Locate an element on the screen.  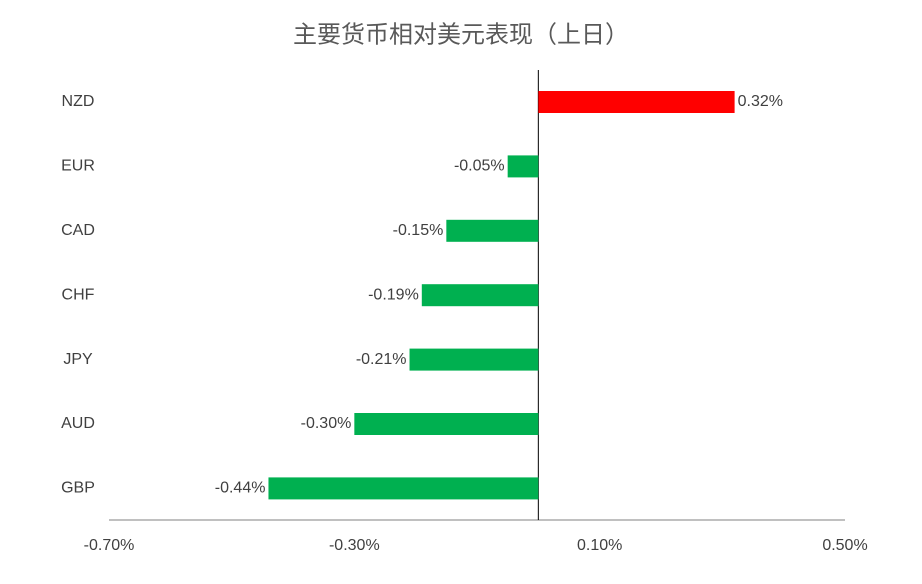
y-tick-label: NZD is located at coordinates (78, 101).